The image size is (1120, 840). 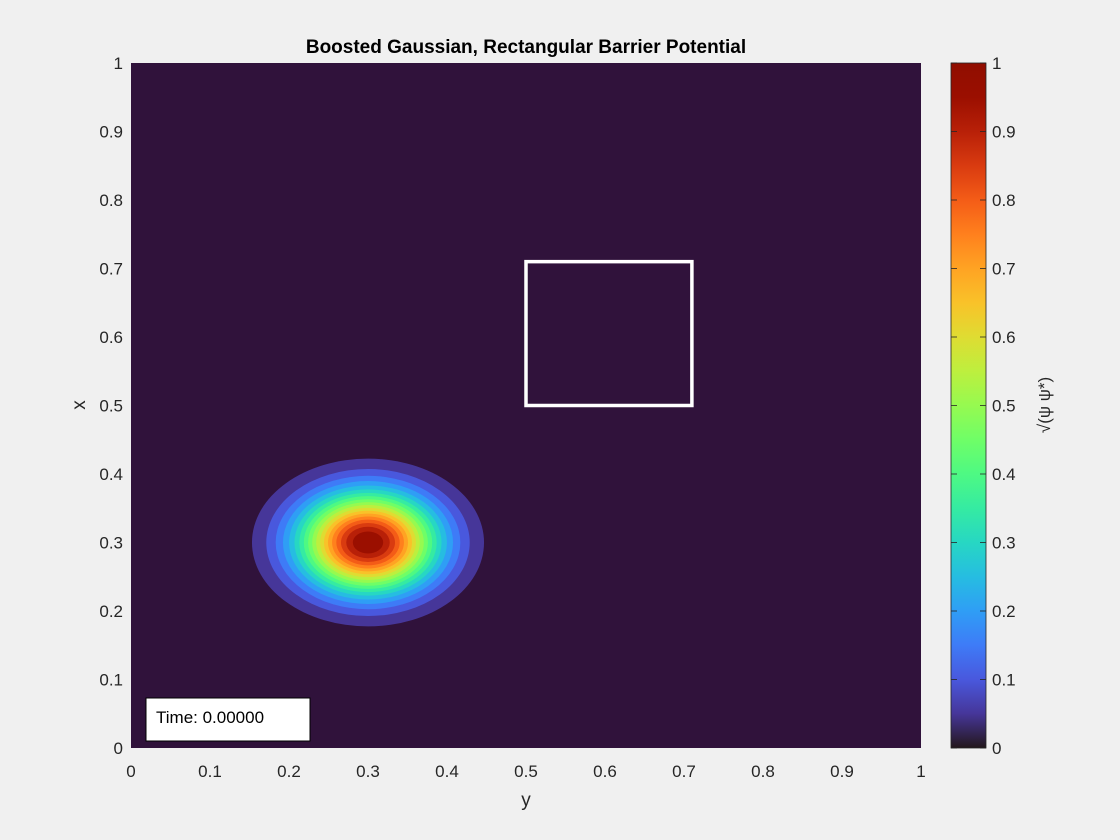 I want to click on x-tick-label: 0.1, so click(x=210, y=771).